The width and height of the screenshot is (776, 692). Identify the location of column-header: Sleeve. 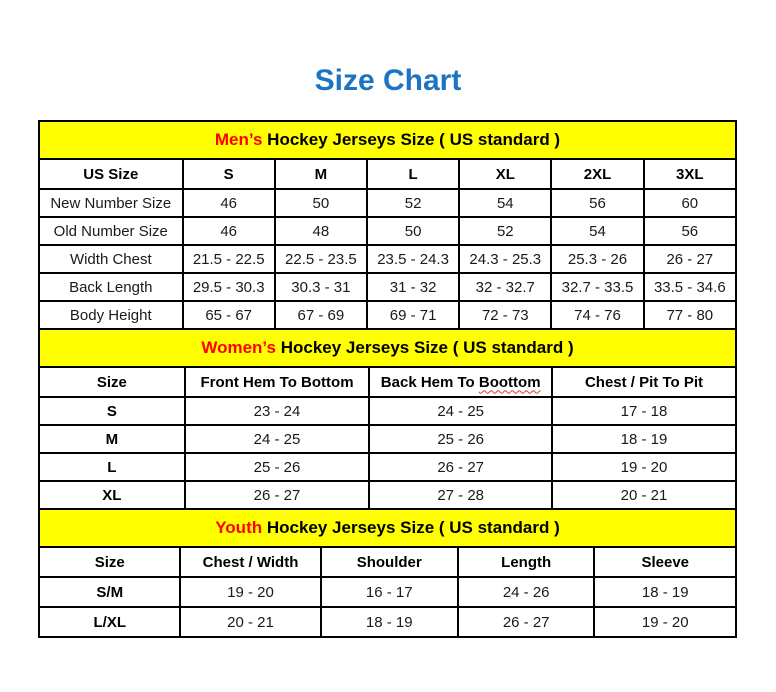
(665, 562).